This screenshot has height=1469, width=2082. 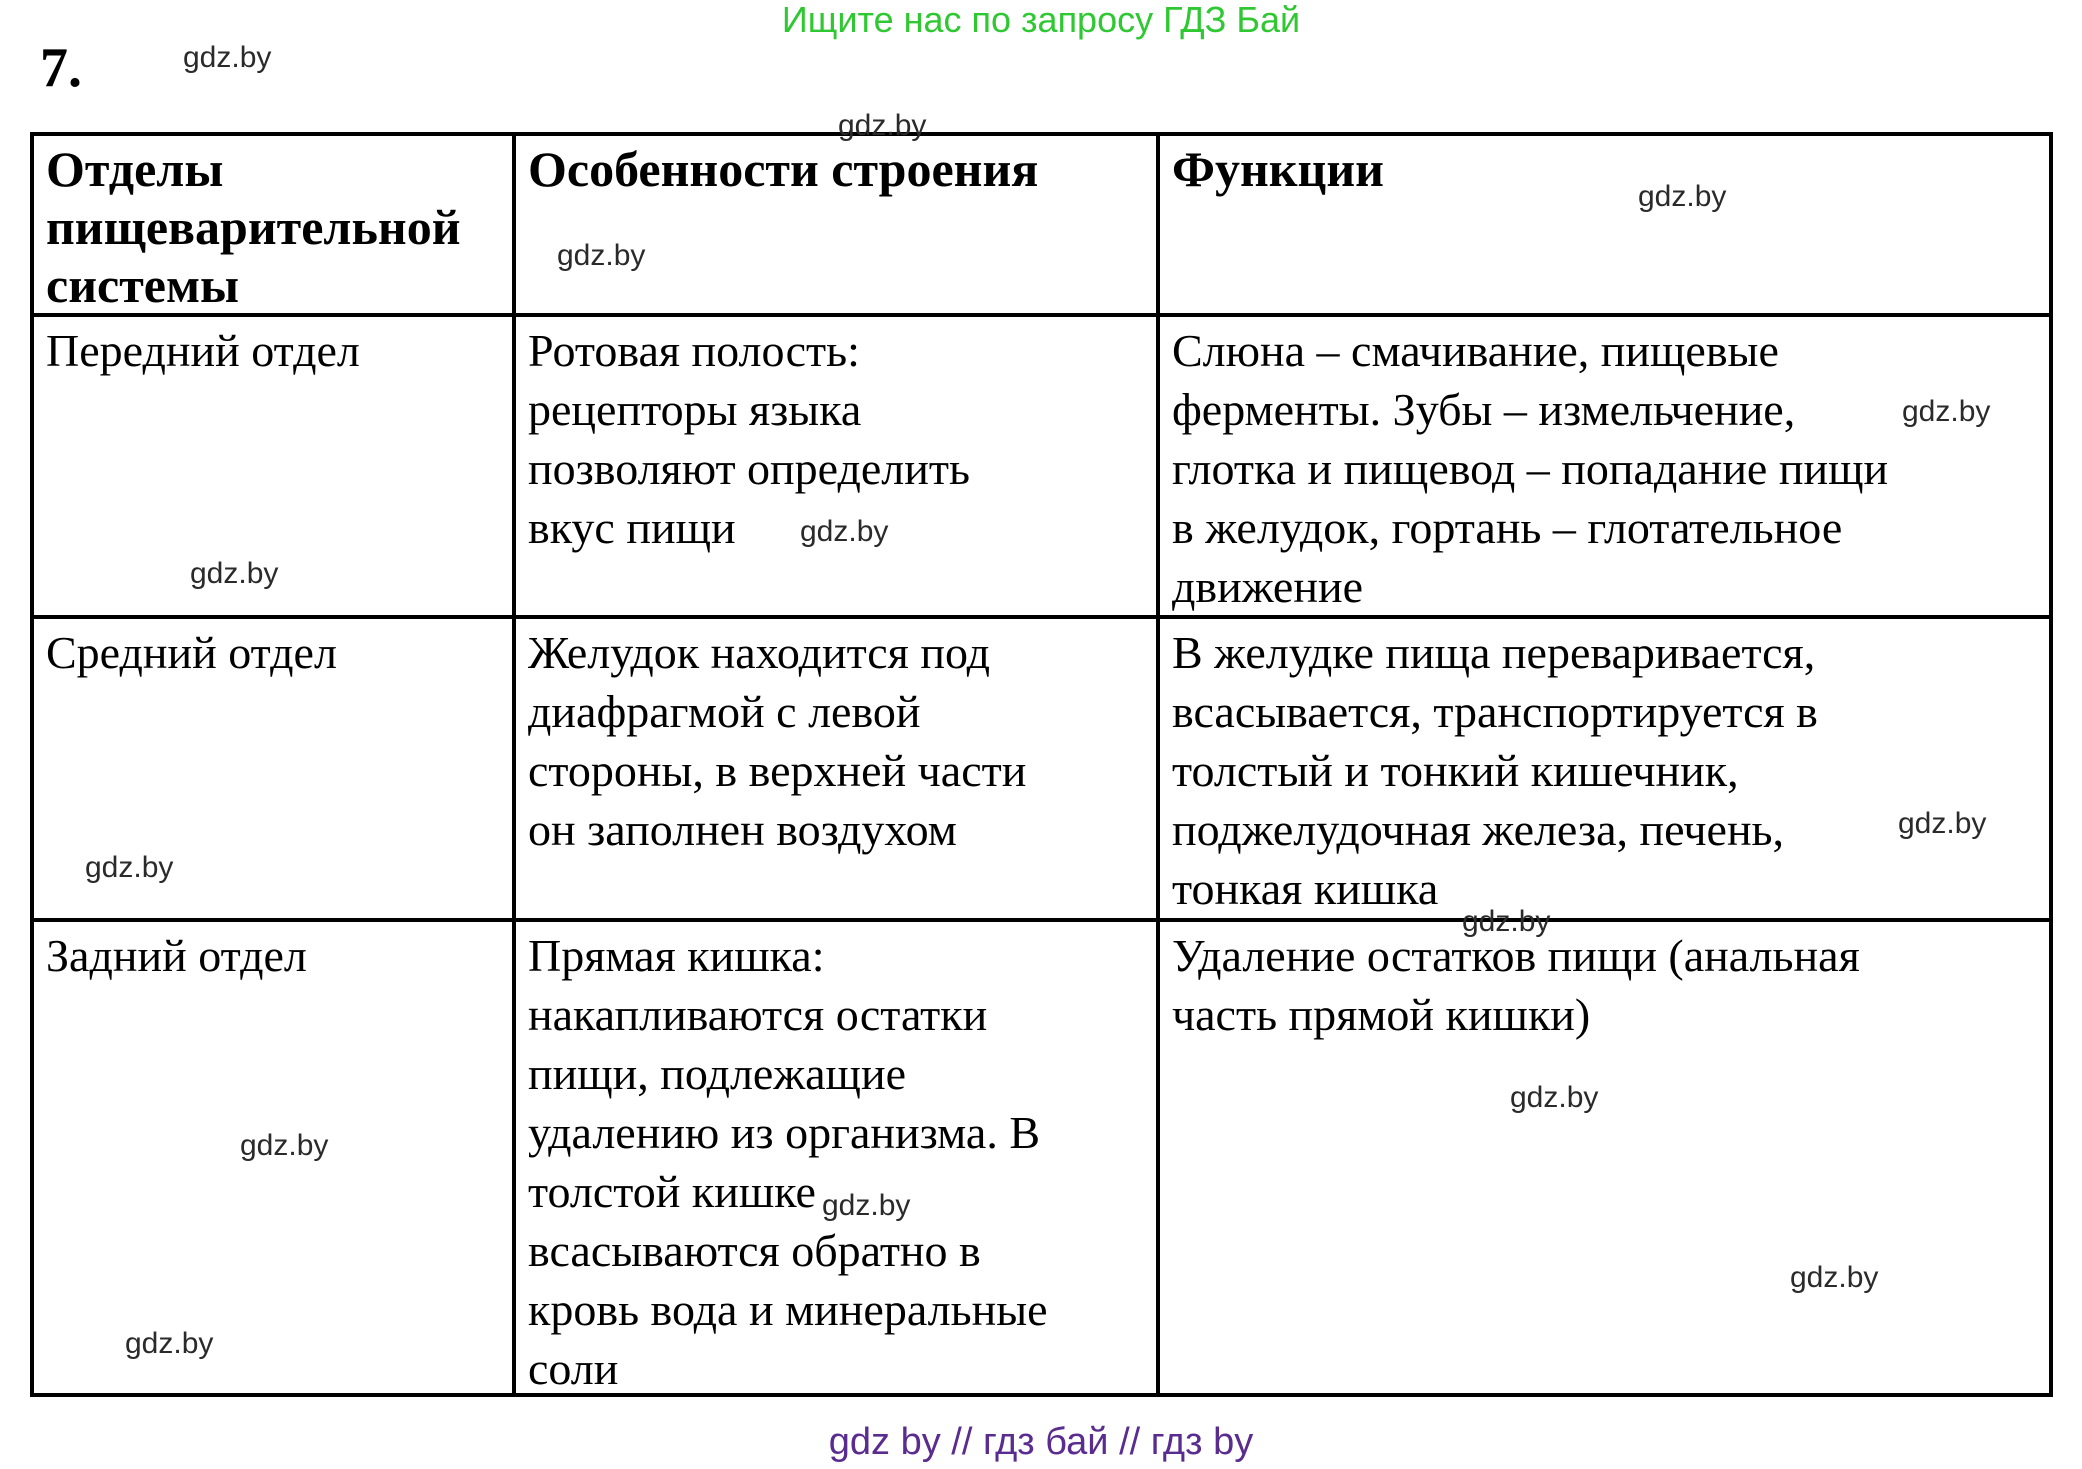 What do you see at coordinates (275, 468) in the screenshot?
I see `table-cell-front-section: Передний отдел` at bounding box center [275, 468].